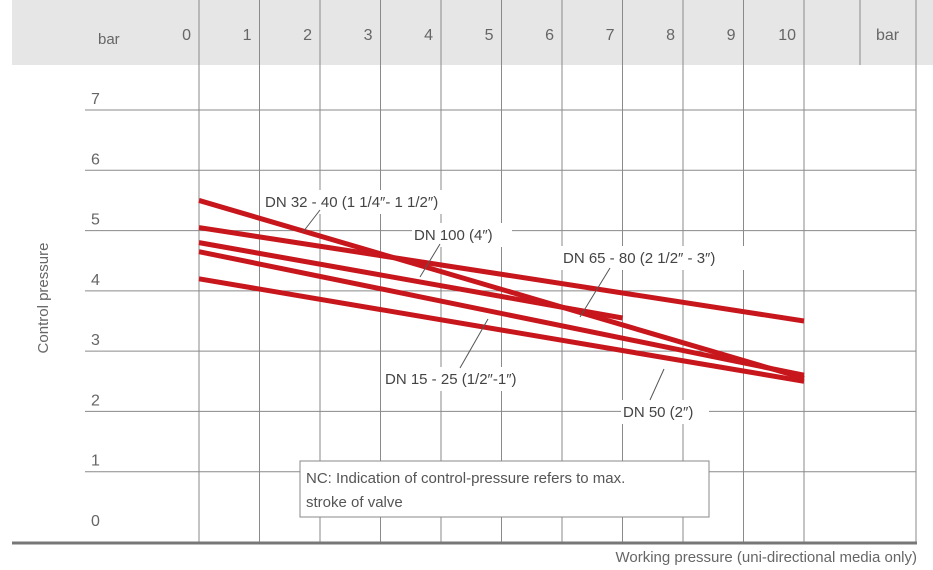 Image resolution: width=933 pixels, height=570 pixels. Describe the element at coordinates (95, 461) in the screenshot. I see `y-tick-label: 1` at that location.